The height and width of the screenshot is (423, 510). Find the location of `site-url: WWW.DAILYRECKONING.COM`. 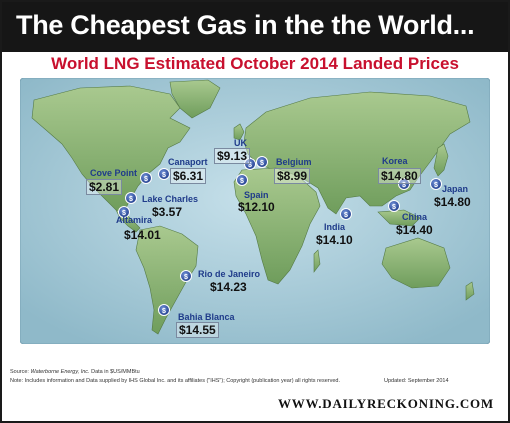

site-url: WWW.DAILYRECKONING.COM is located at coordinates (386, 403).